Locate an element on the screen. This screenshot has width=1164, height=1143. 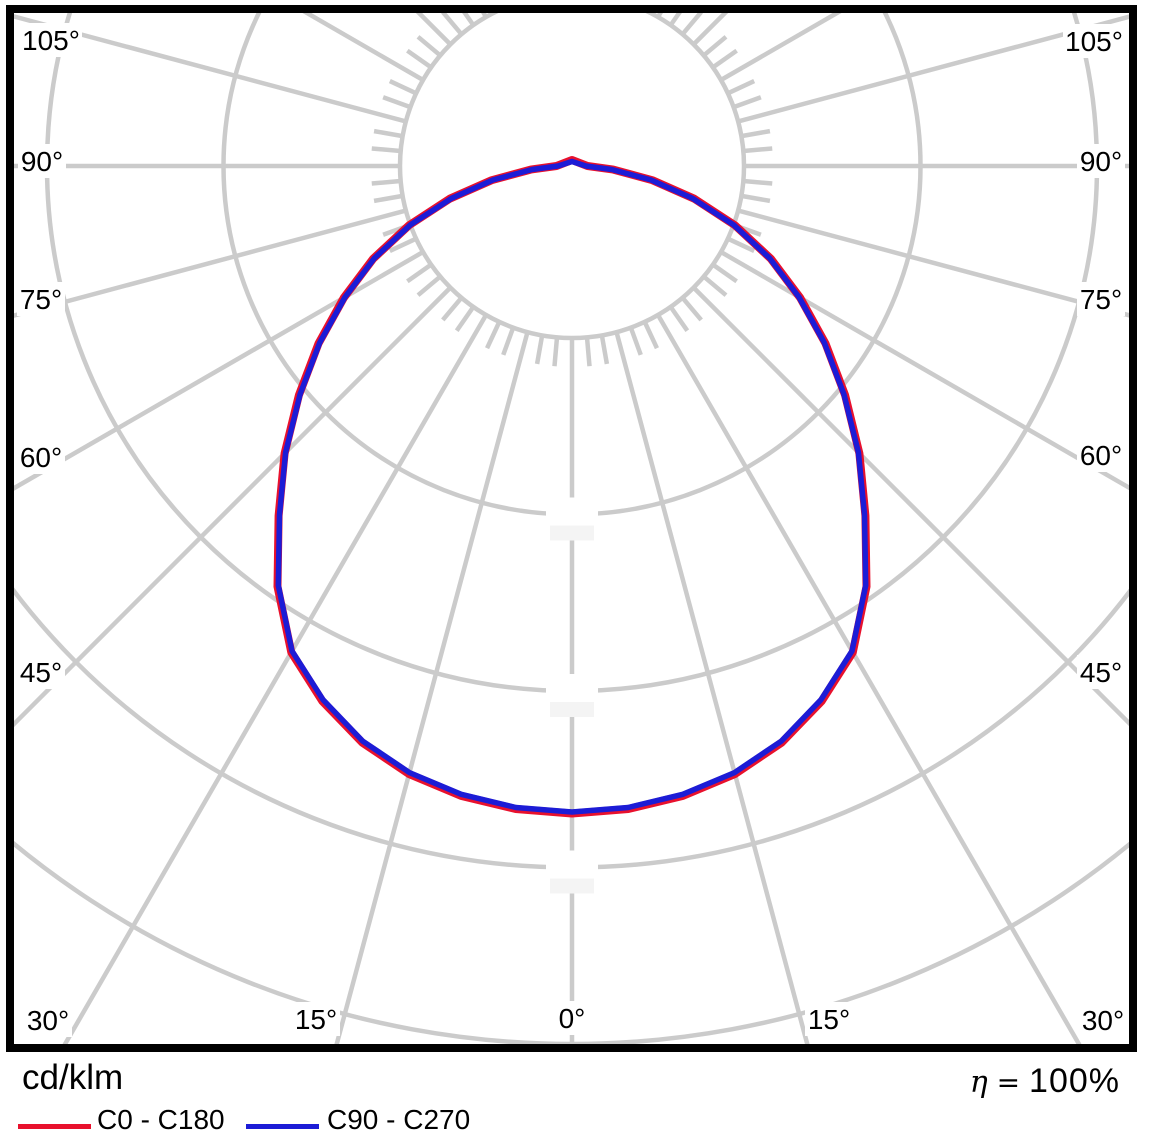
eta-symbol: η is located at coordinates (978, 1082).